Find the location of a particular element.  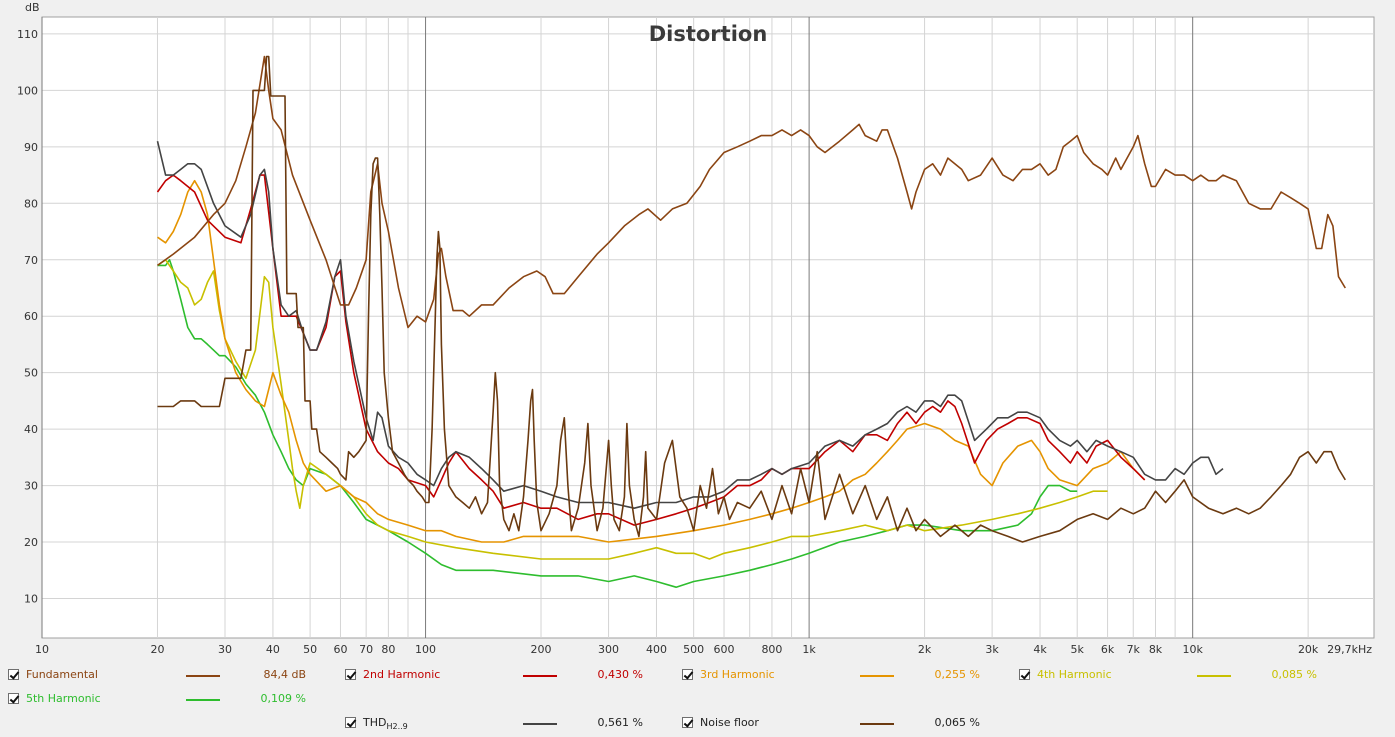

legend-value: 84,4 dB is located at coordinates (284, 674).